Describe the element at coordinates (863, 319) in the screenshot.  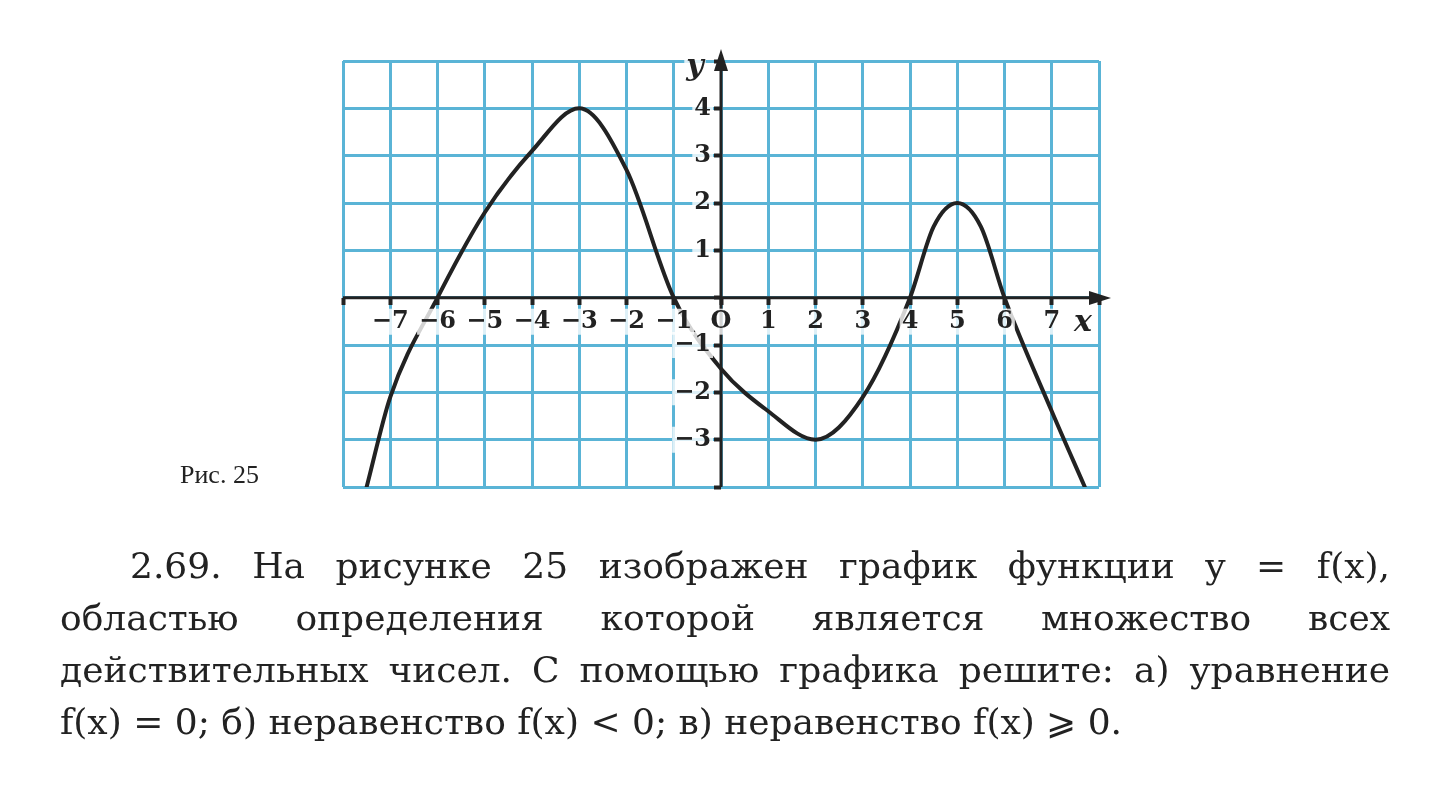
I see `x-tick-label: 3` at that location.